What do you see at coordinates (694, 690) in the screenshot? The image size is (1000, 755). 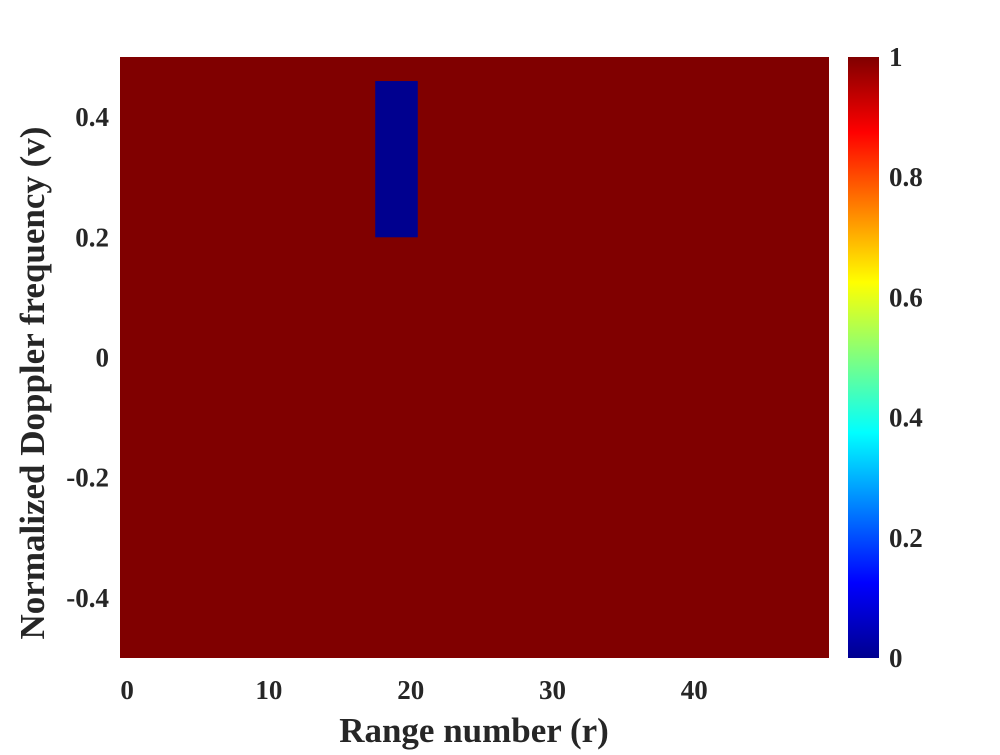 I see `x-tick-label: 40` at bounding box center [694, 690].